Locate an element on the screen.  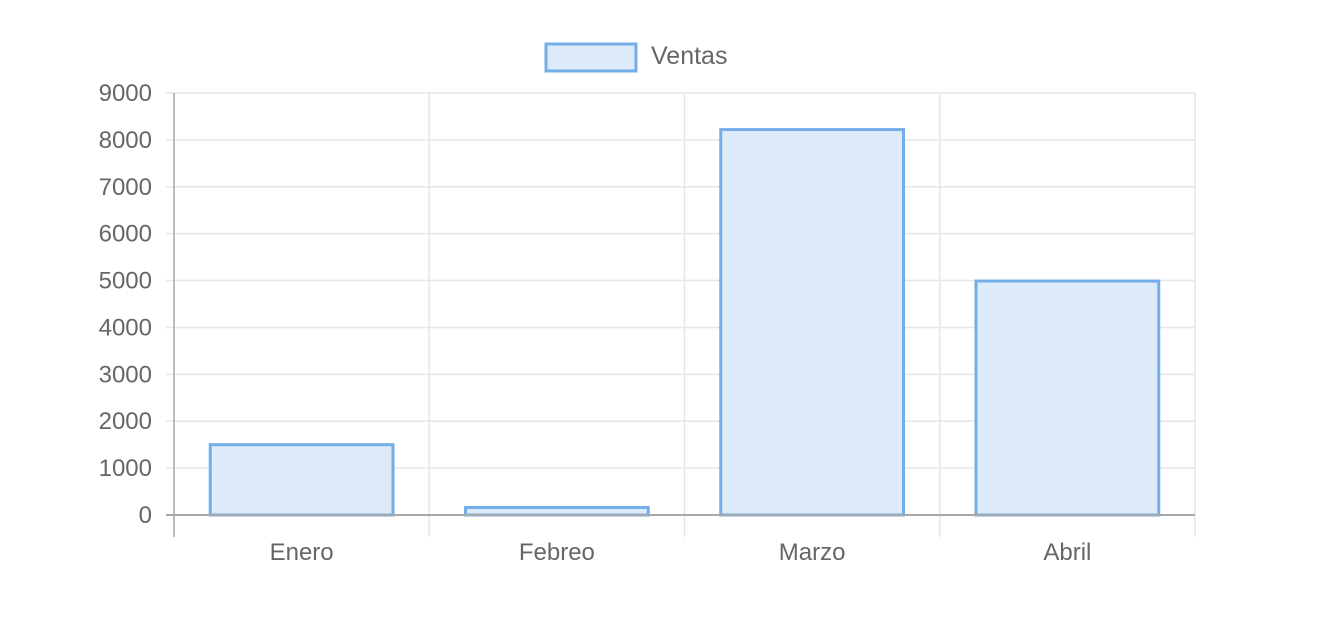
y-tick-label: 9000 is located at coordinates (125, 93).